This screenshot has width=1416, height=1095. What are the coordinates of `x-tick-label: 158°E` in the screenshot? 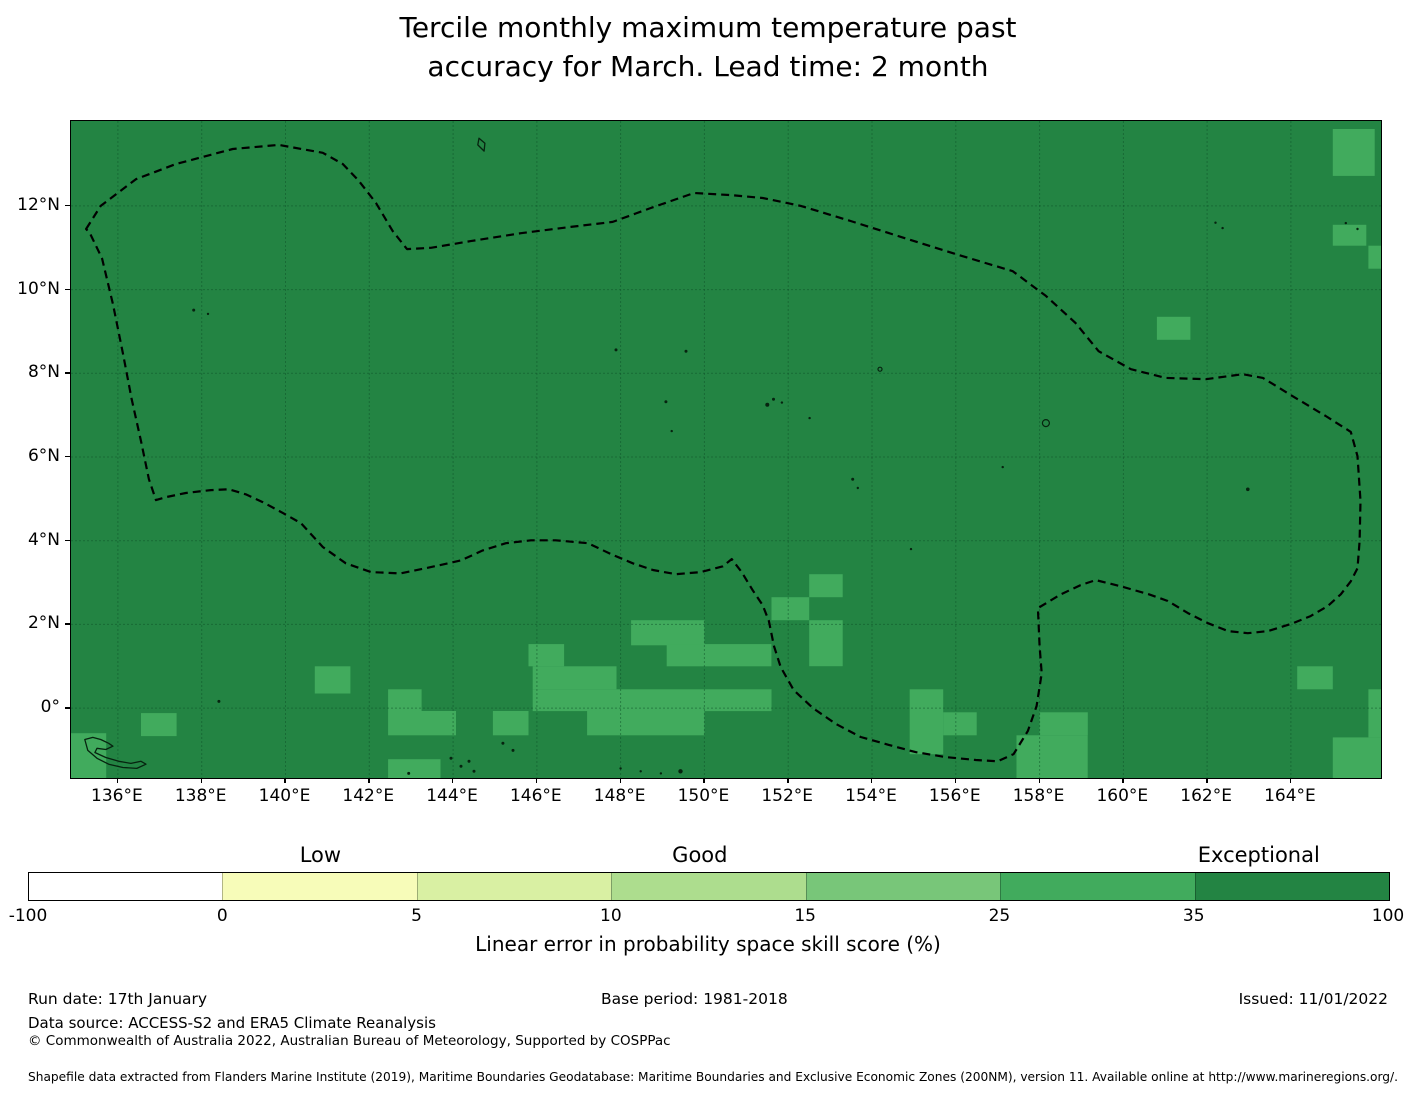 It's located at (1038, 796).